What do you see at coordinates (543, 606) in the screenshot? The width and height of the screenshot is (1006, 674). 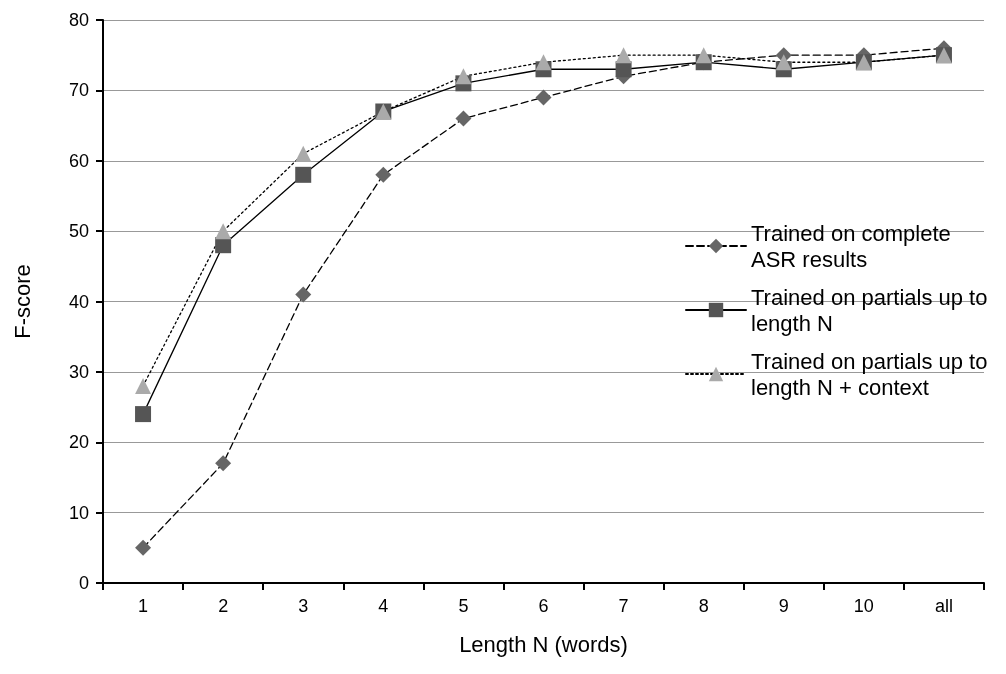 I see `x-tick-label: 6` at bounding box center [543, 606].